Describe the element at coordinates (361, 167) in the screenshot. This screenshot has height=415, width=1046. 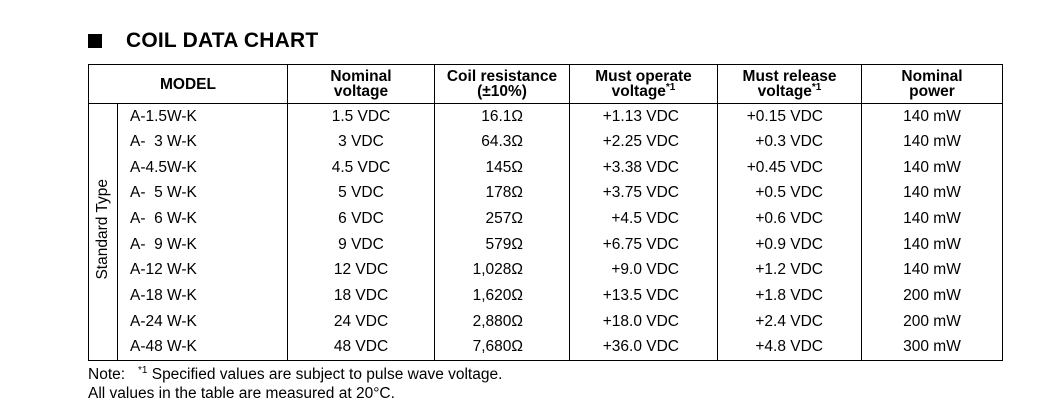
I see `cell-nominal-voltage: 4.5 VDC` at that location.